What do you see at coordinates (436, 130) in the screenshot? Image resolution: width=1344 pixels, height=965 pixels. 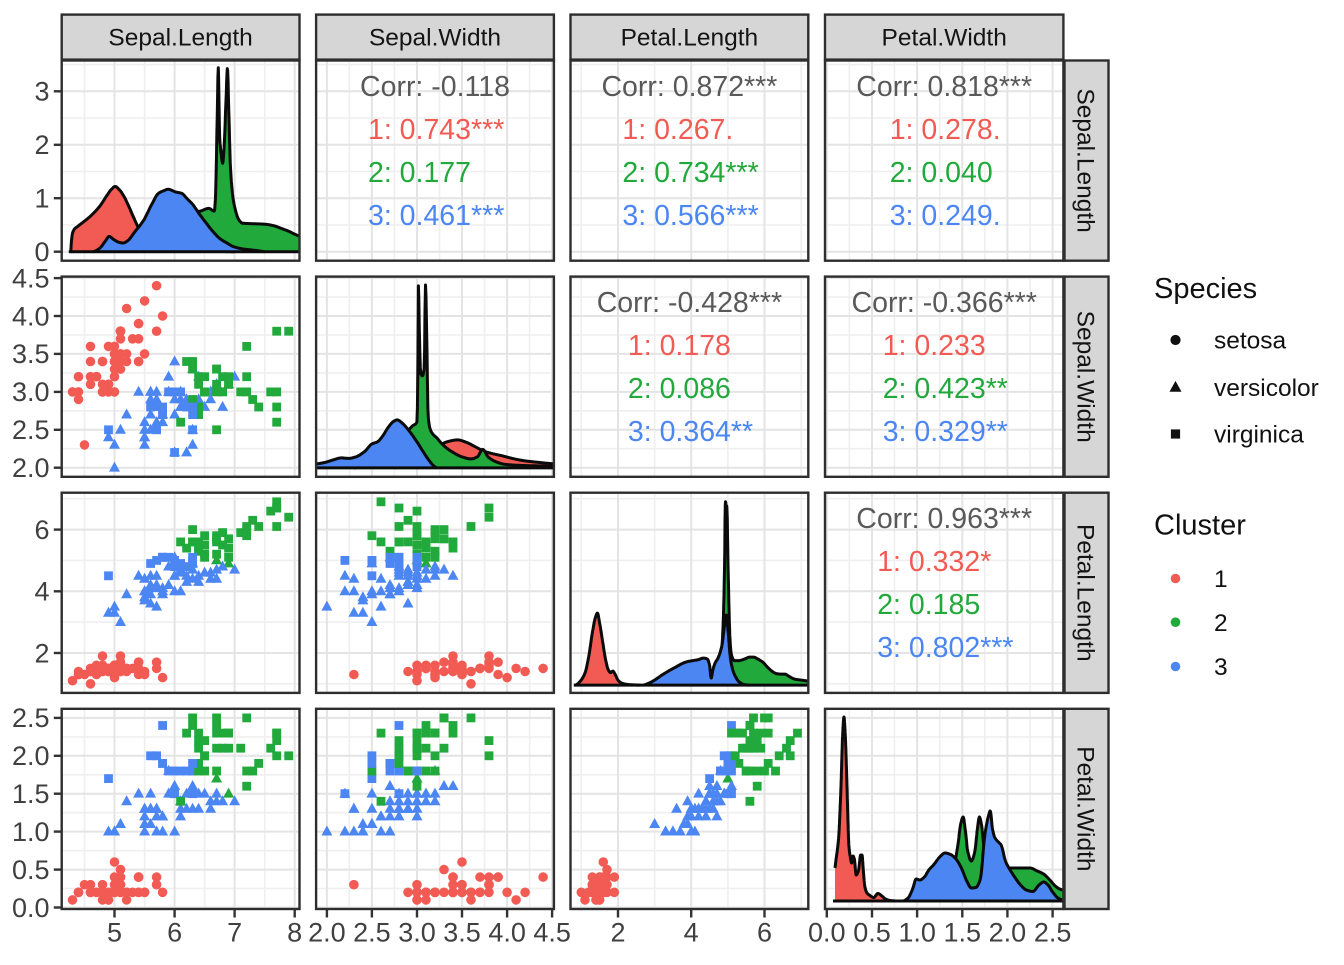 I see `svg-text: 1: 0.743***` at bounding box center [436, 130].